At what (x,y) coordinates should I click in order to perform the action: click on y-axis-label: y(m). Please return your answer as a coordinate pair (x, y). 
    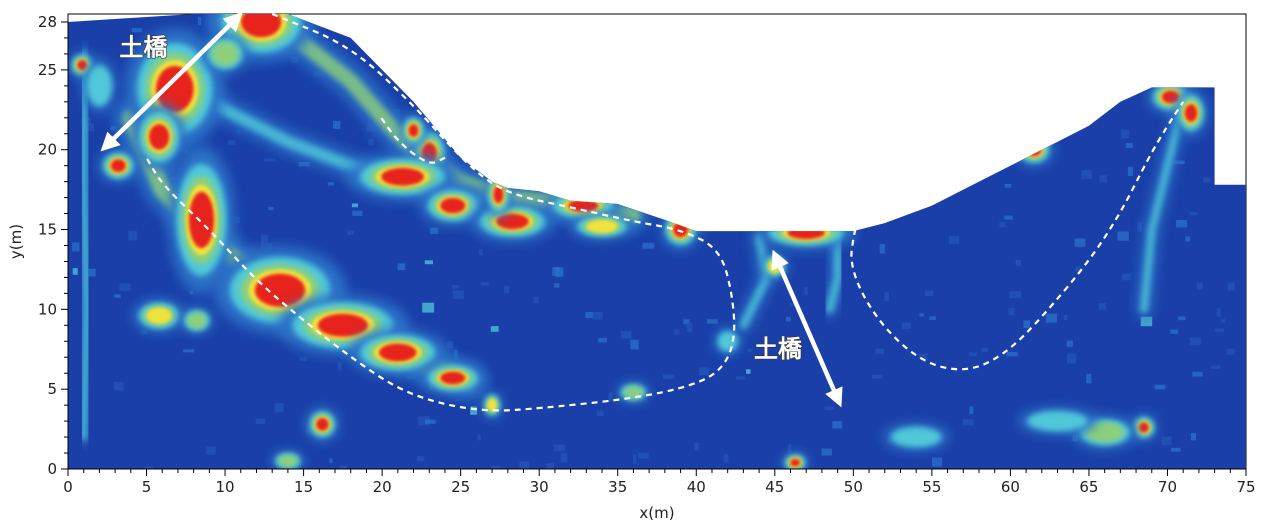
    Looking at the image, I should click on (16, 241).